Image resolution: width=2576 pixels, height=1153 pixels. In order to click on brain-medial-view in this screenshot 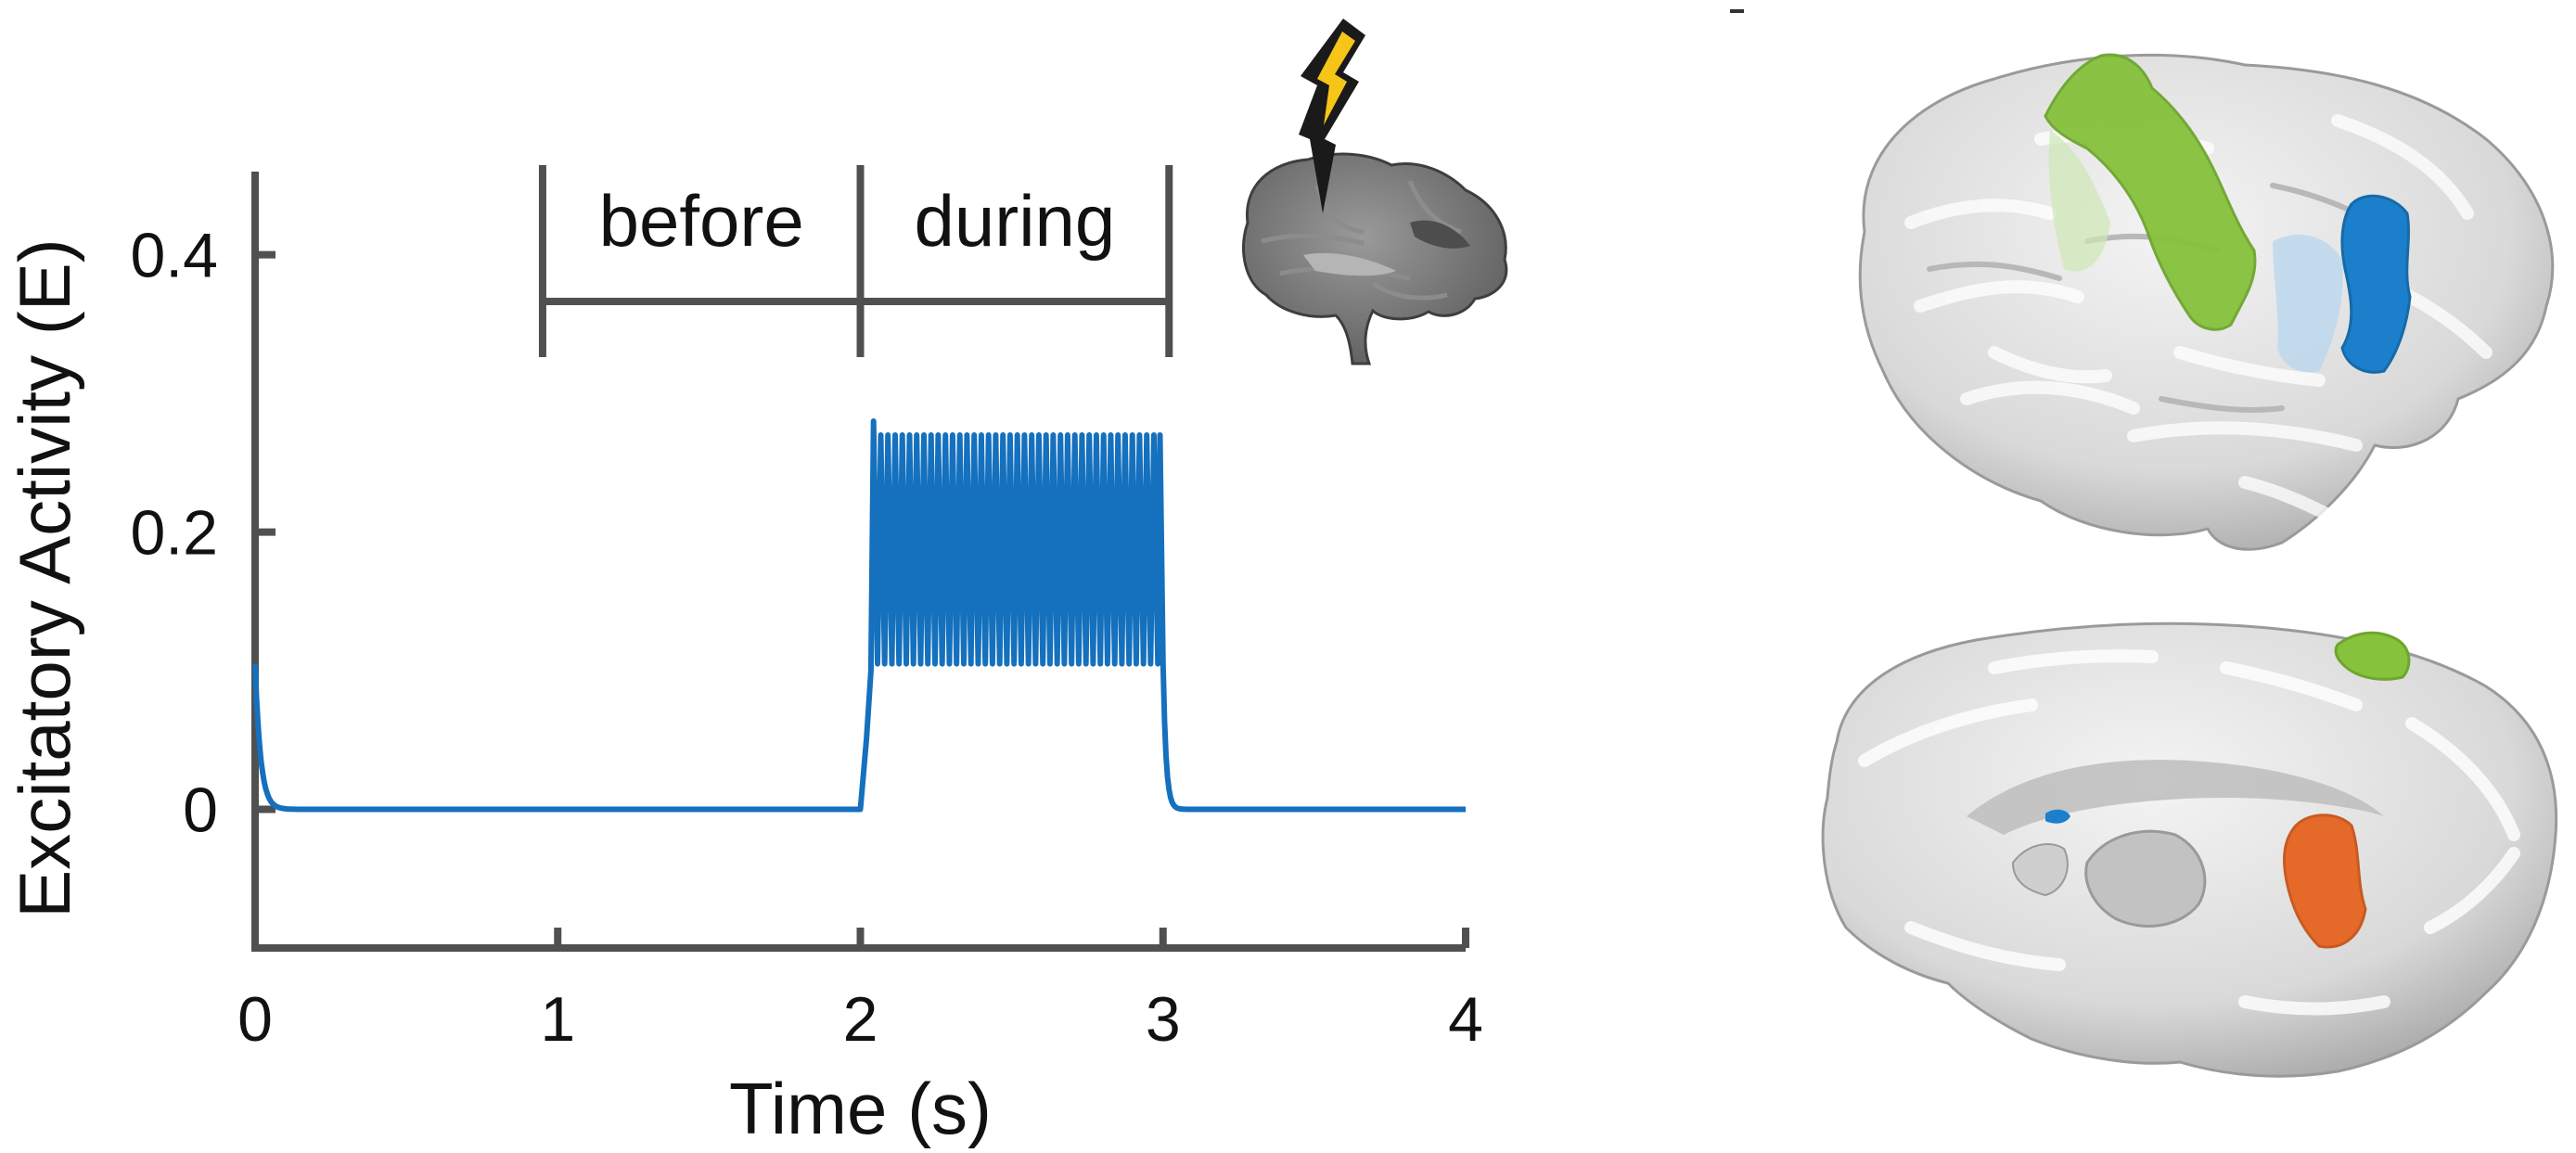, I will do `click(2189, 849)`.